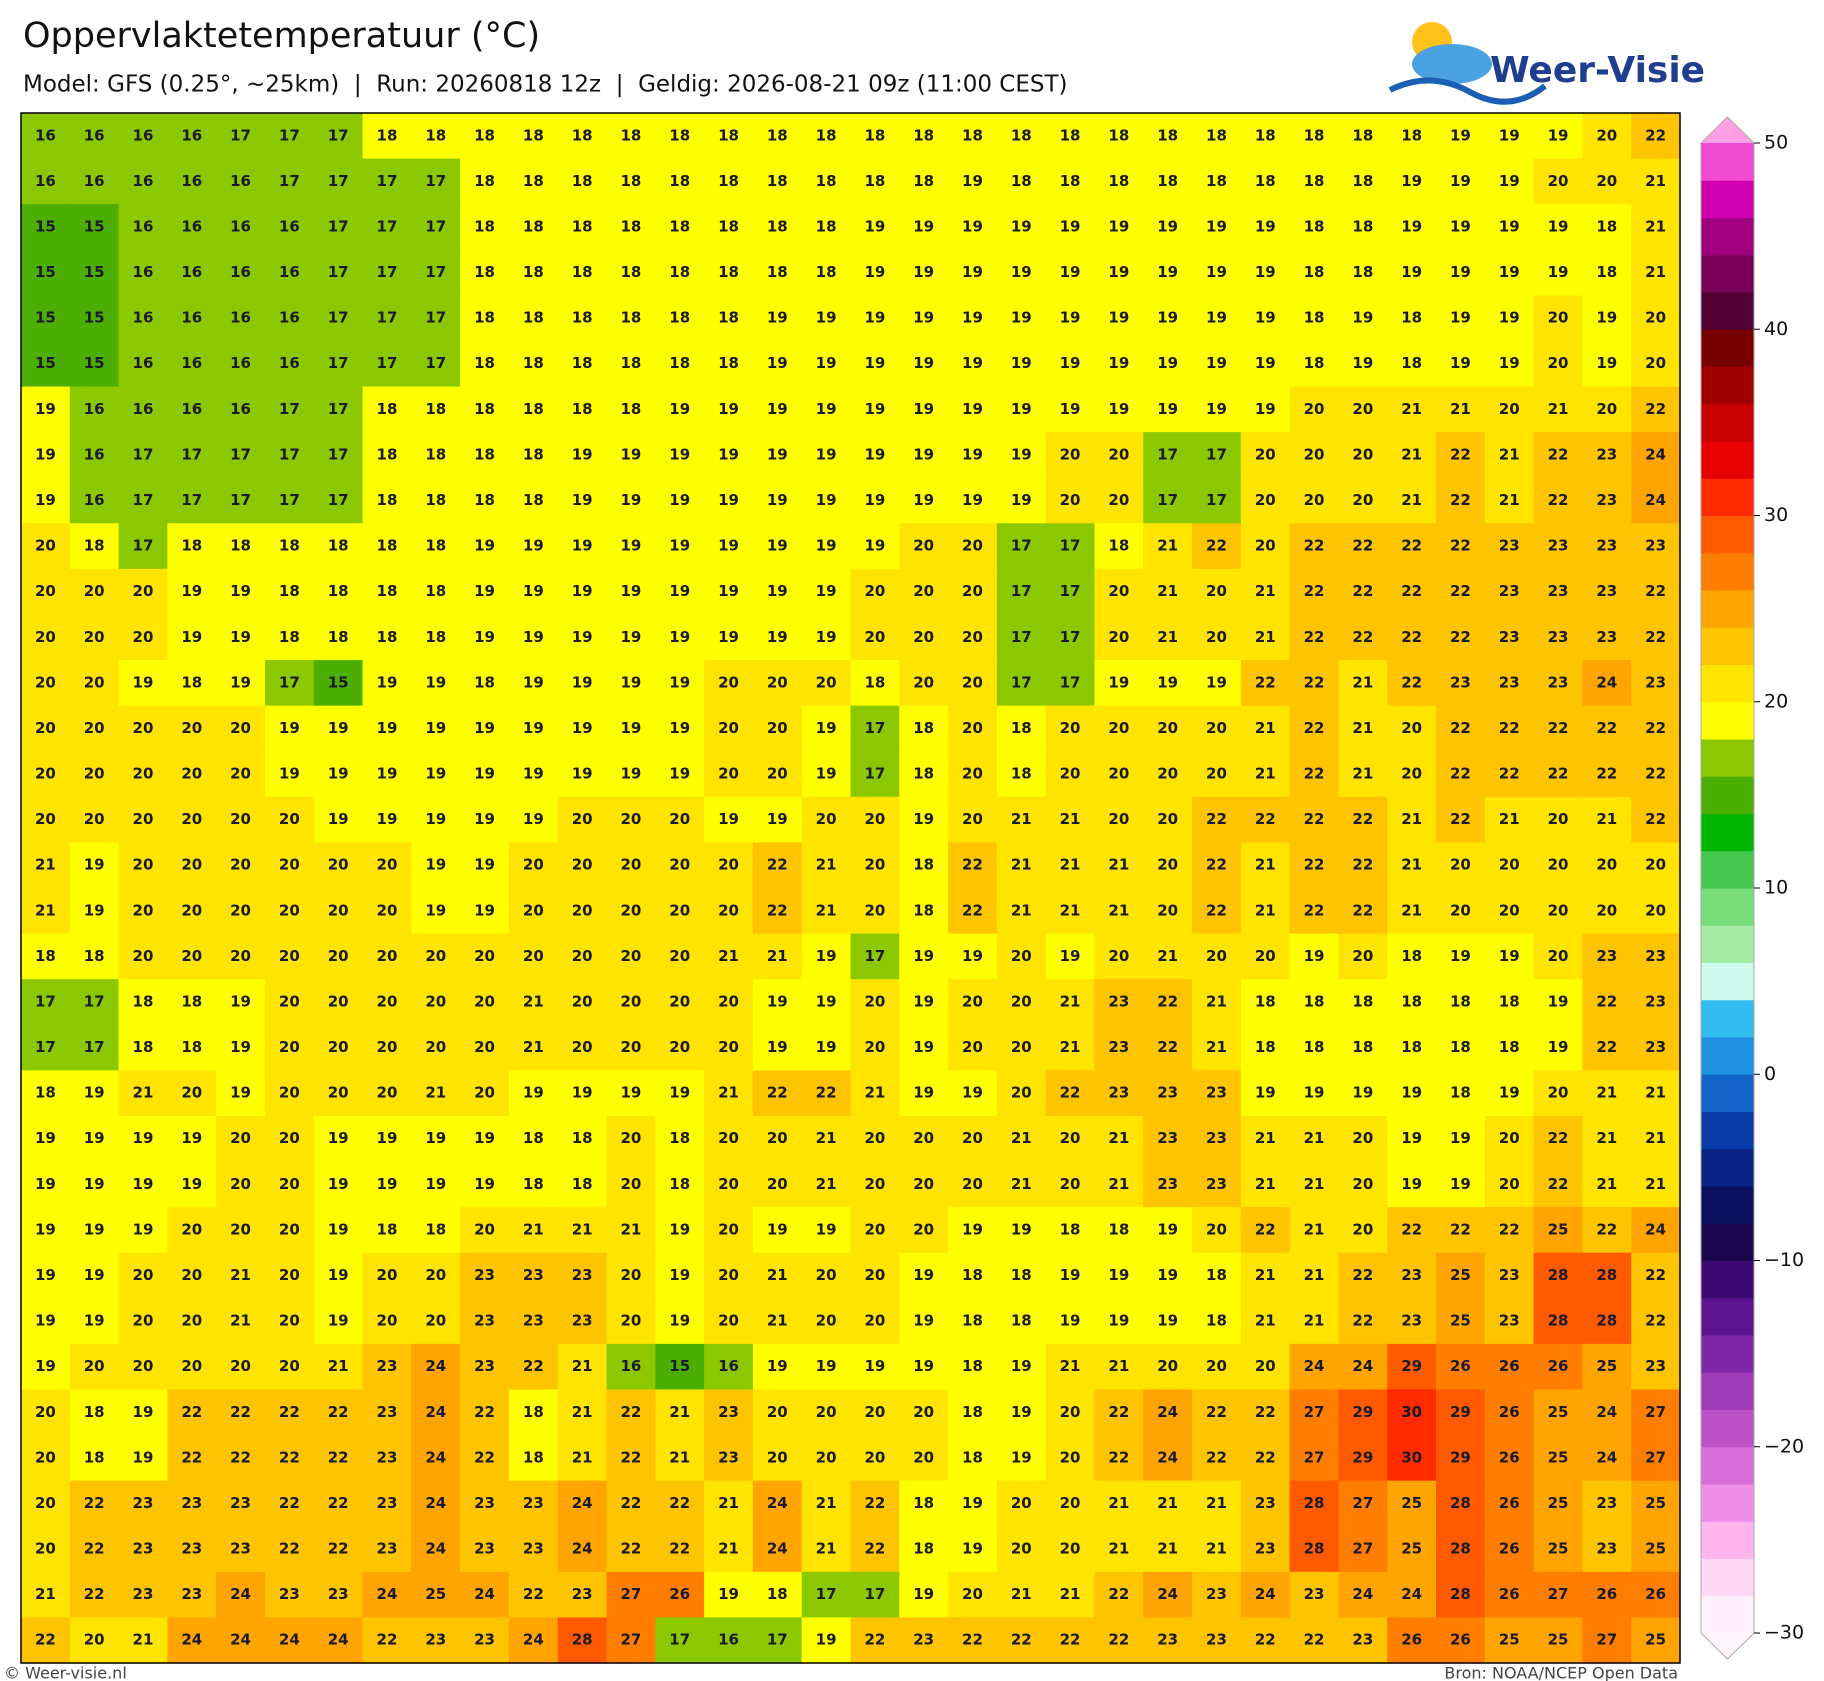 The image size is (1824, 1681). Describe the element at coordinates (1558, 1594) in the screenshot. I see `temperature-label: 27` at that location.